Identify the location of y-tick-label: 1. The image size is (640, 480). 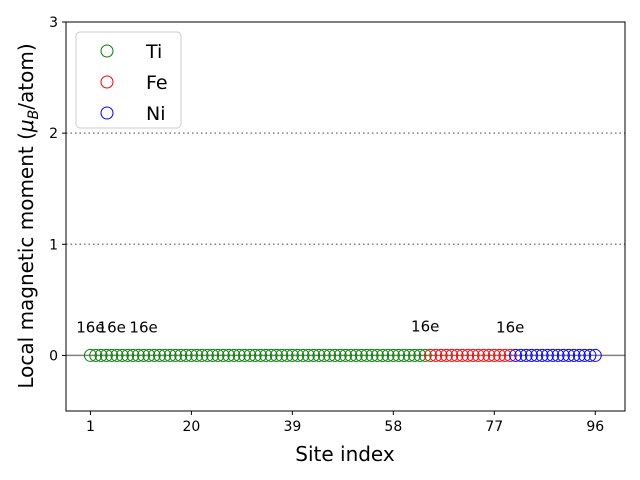
(53, 245).